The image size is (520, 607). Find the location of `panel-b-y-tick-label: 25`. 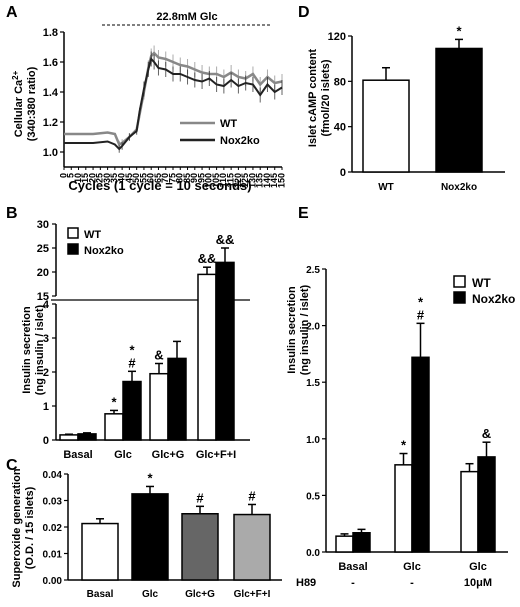

panel-b-y-tick-label: 25 is located at coordinates (43, 249).